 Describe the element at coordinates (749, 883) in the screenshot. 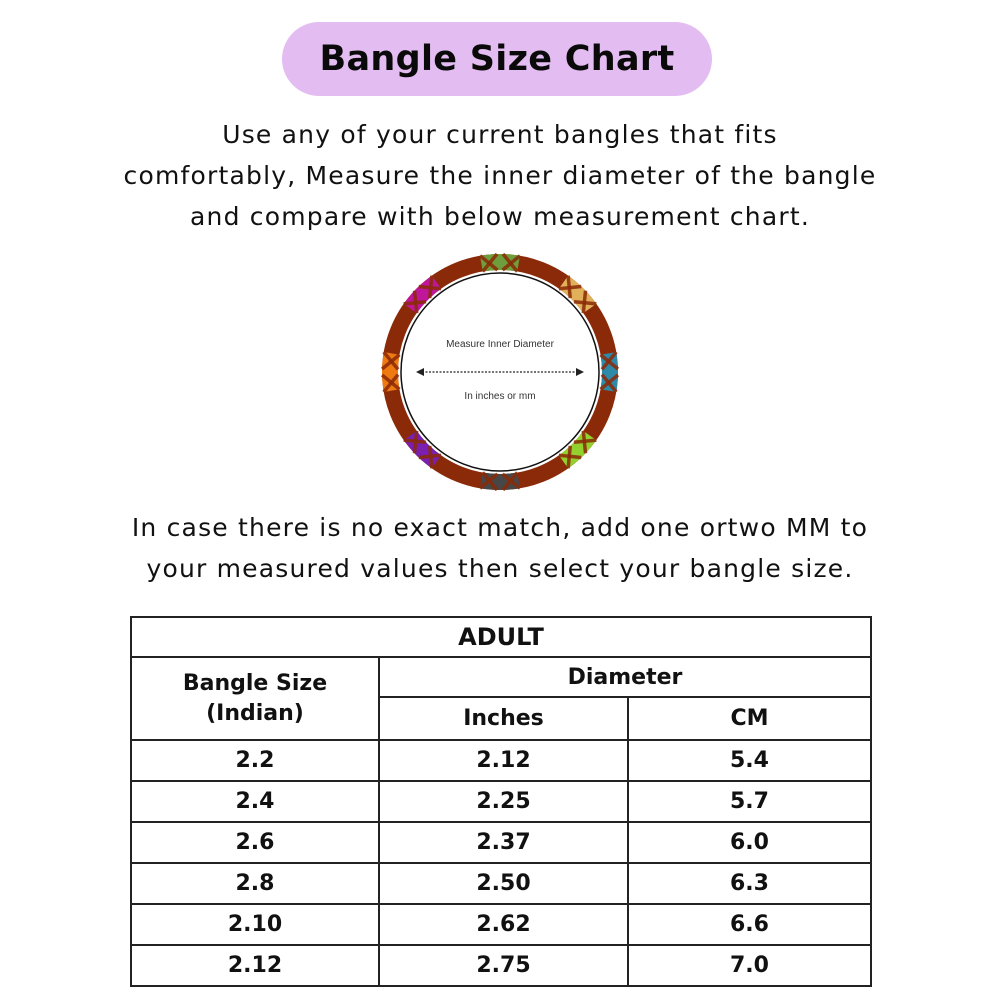

I see `cell-cm: 6.3` at that location.